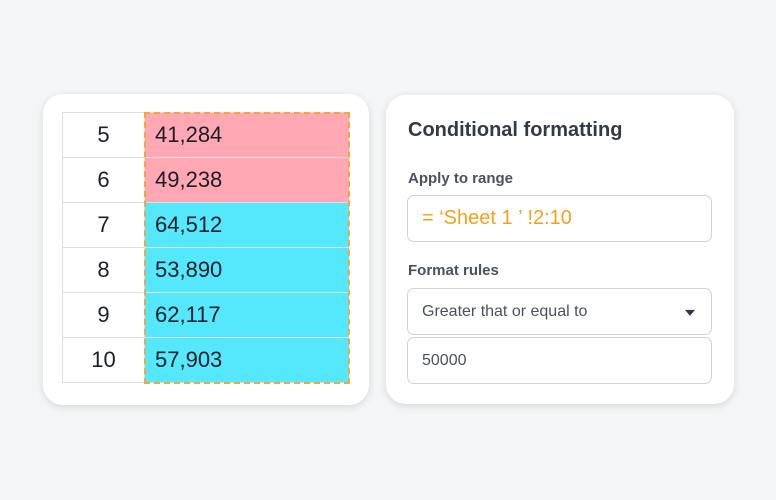 The image size is (776, 500). I want to click on apply-to-range-label: Apply to range, so click(461, 178).